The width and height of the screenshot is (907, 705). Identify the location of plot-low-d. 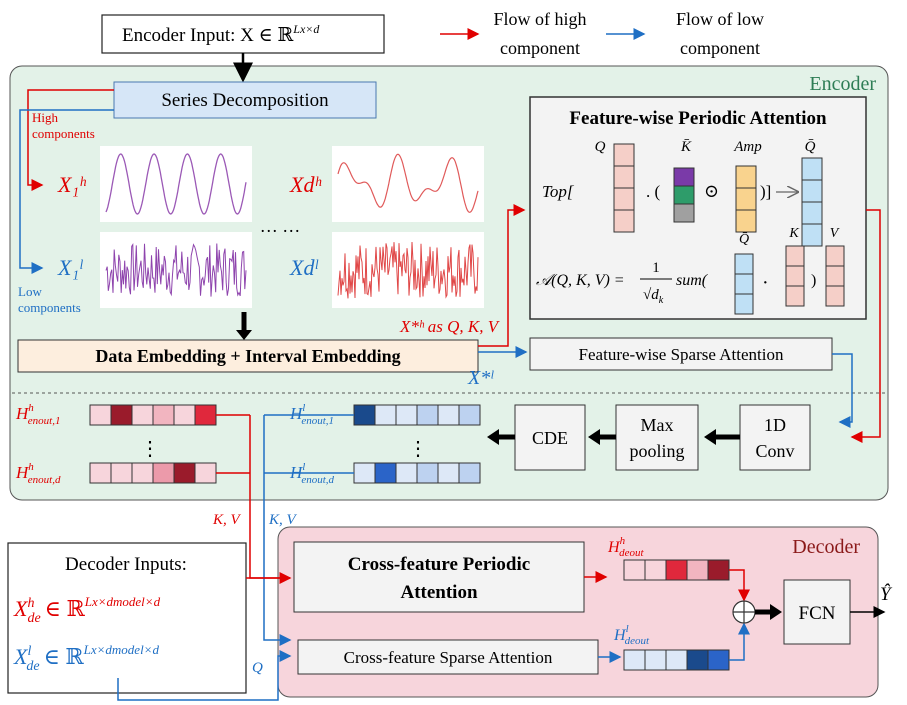
(408, 270).